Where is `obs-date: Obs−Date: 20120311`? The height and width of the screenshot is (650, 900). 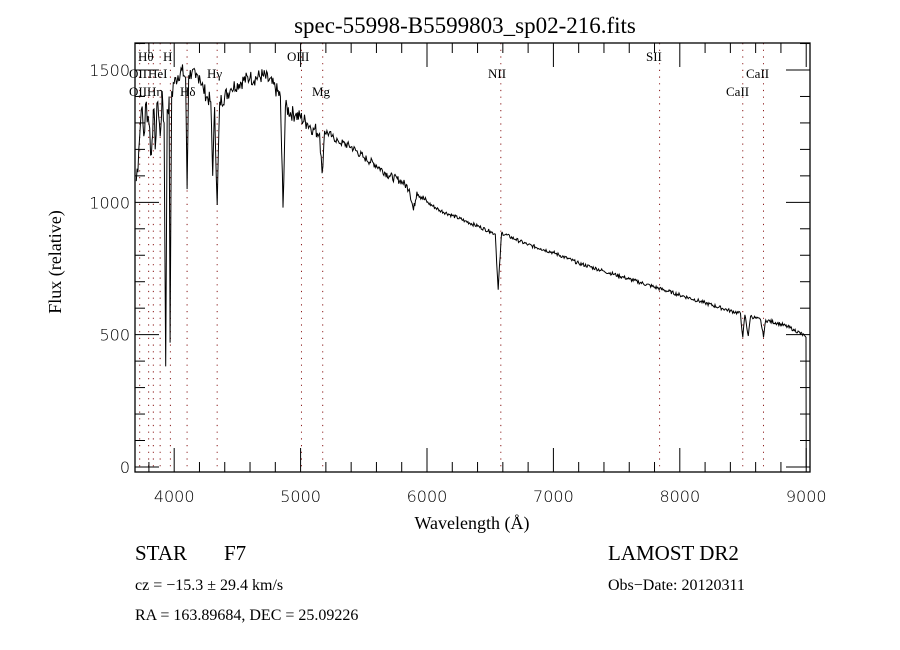 obs-date: Obs−Date: 20120311 is located at coordinates (676, 585).